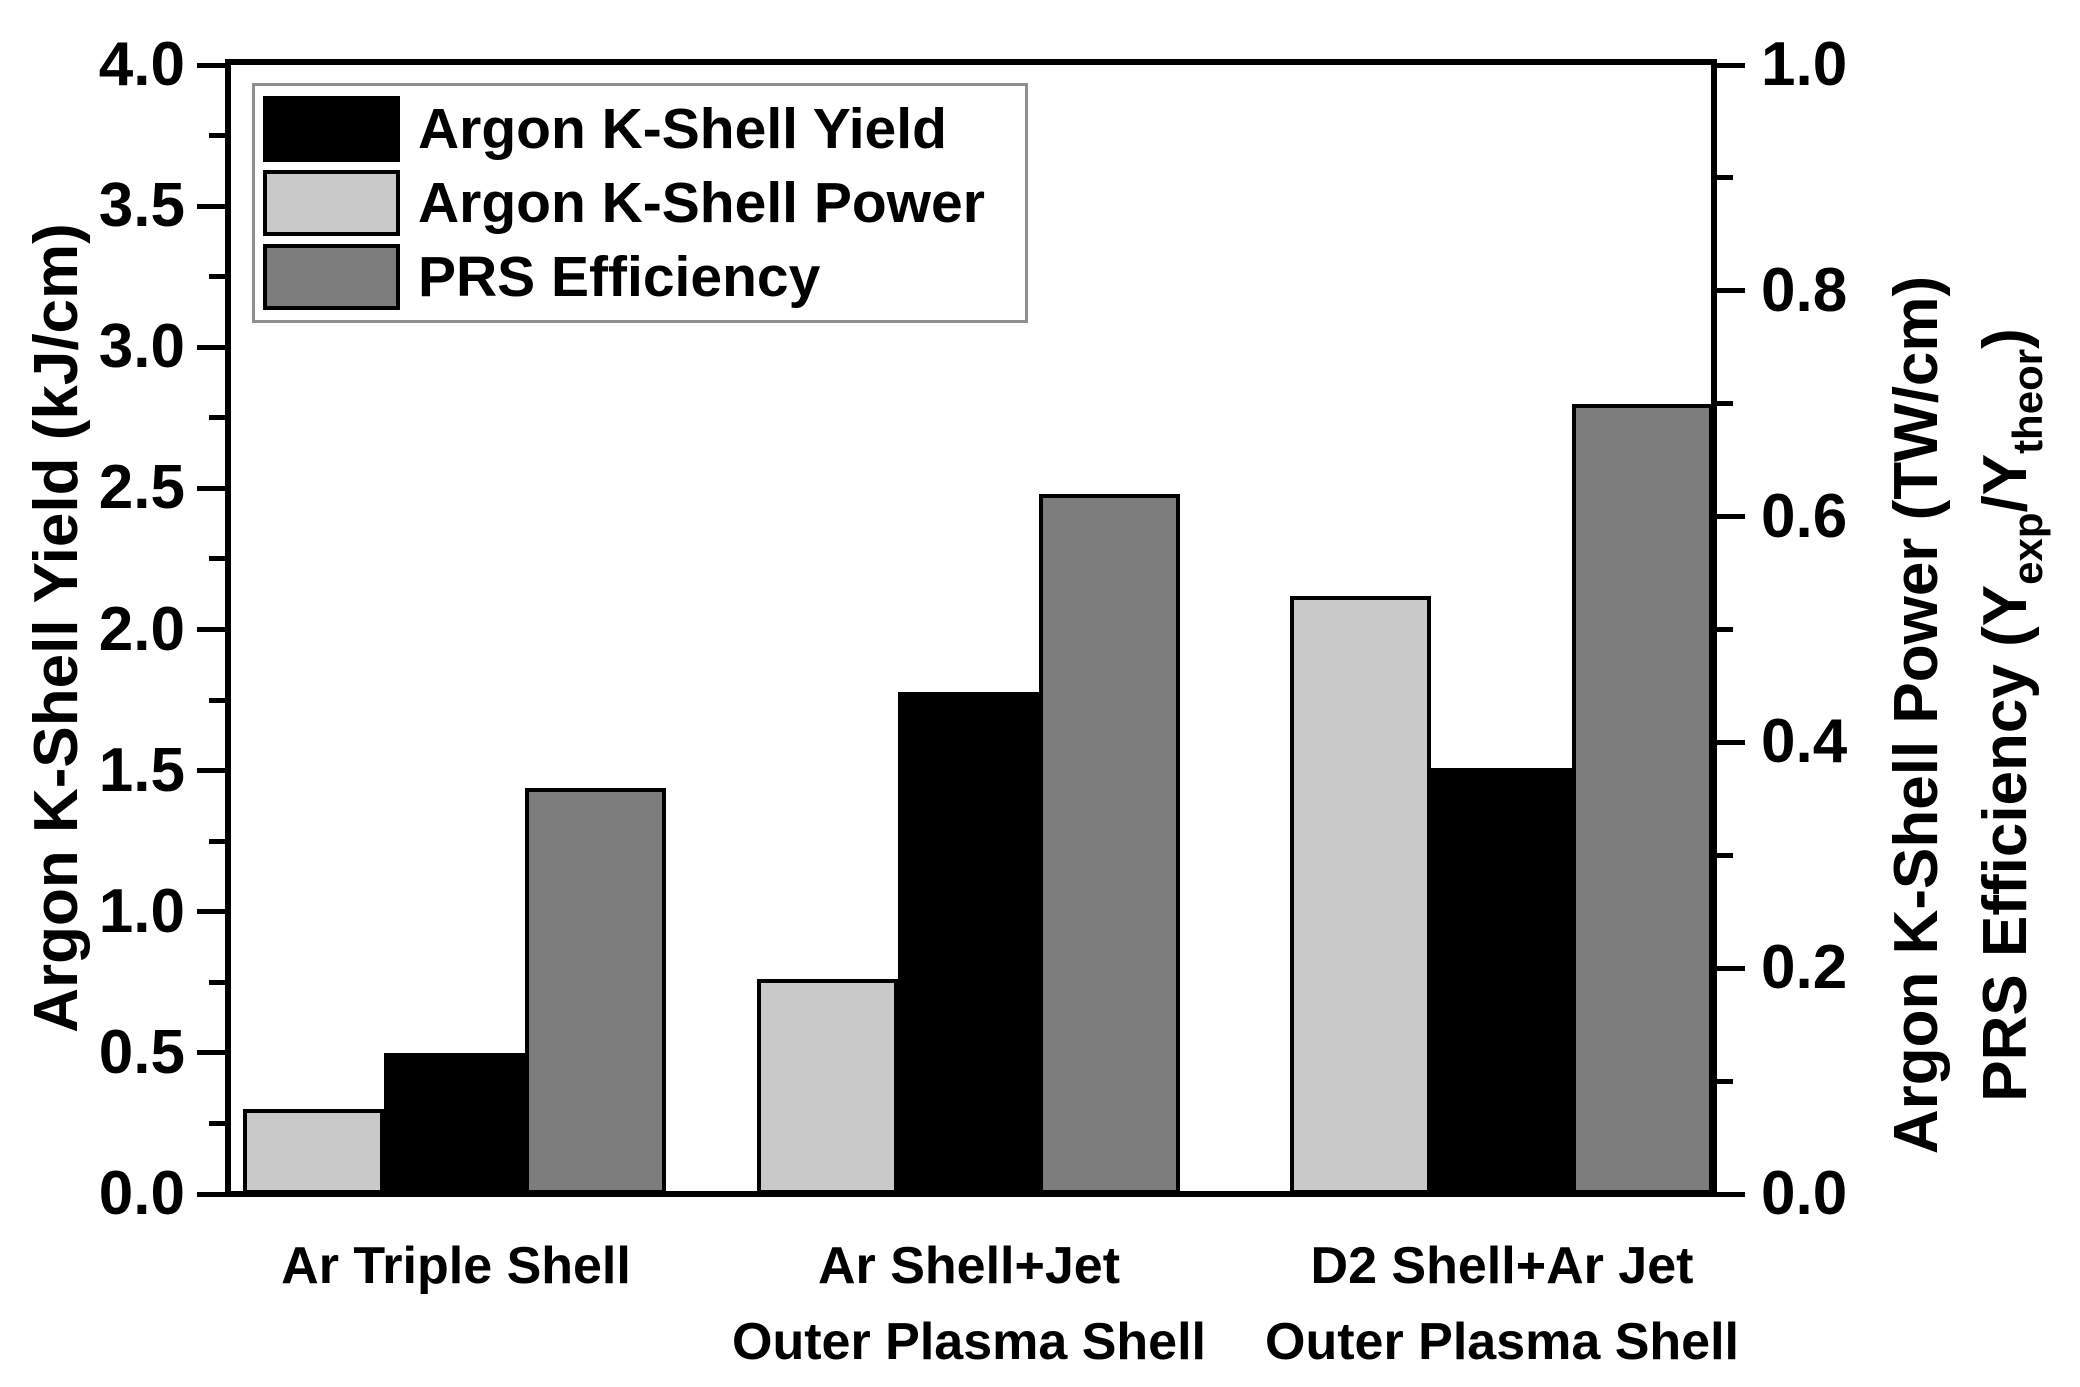  What do you see at coordinates (1109, 844) in the screenshot?
I see `bar-prs-efficiency-ar-shell-jet` at bounding box center [1109, 844].